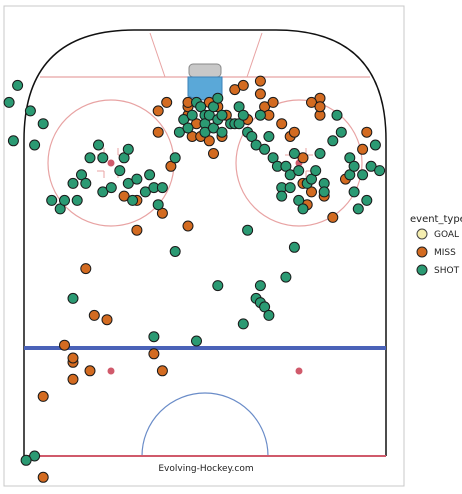  What do you see at coordinates (422, 234) in the screenshot?
I see `legend-swatch-goal` at bounding box center [422, 234].